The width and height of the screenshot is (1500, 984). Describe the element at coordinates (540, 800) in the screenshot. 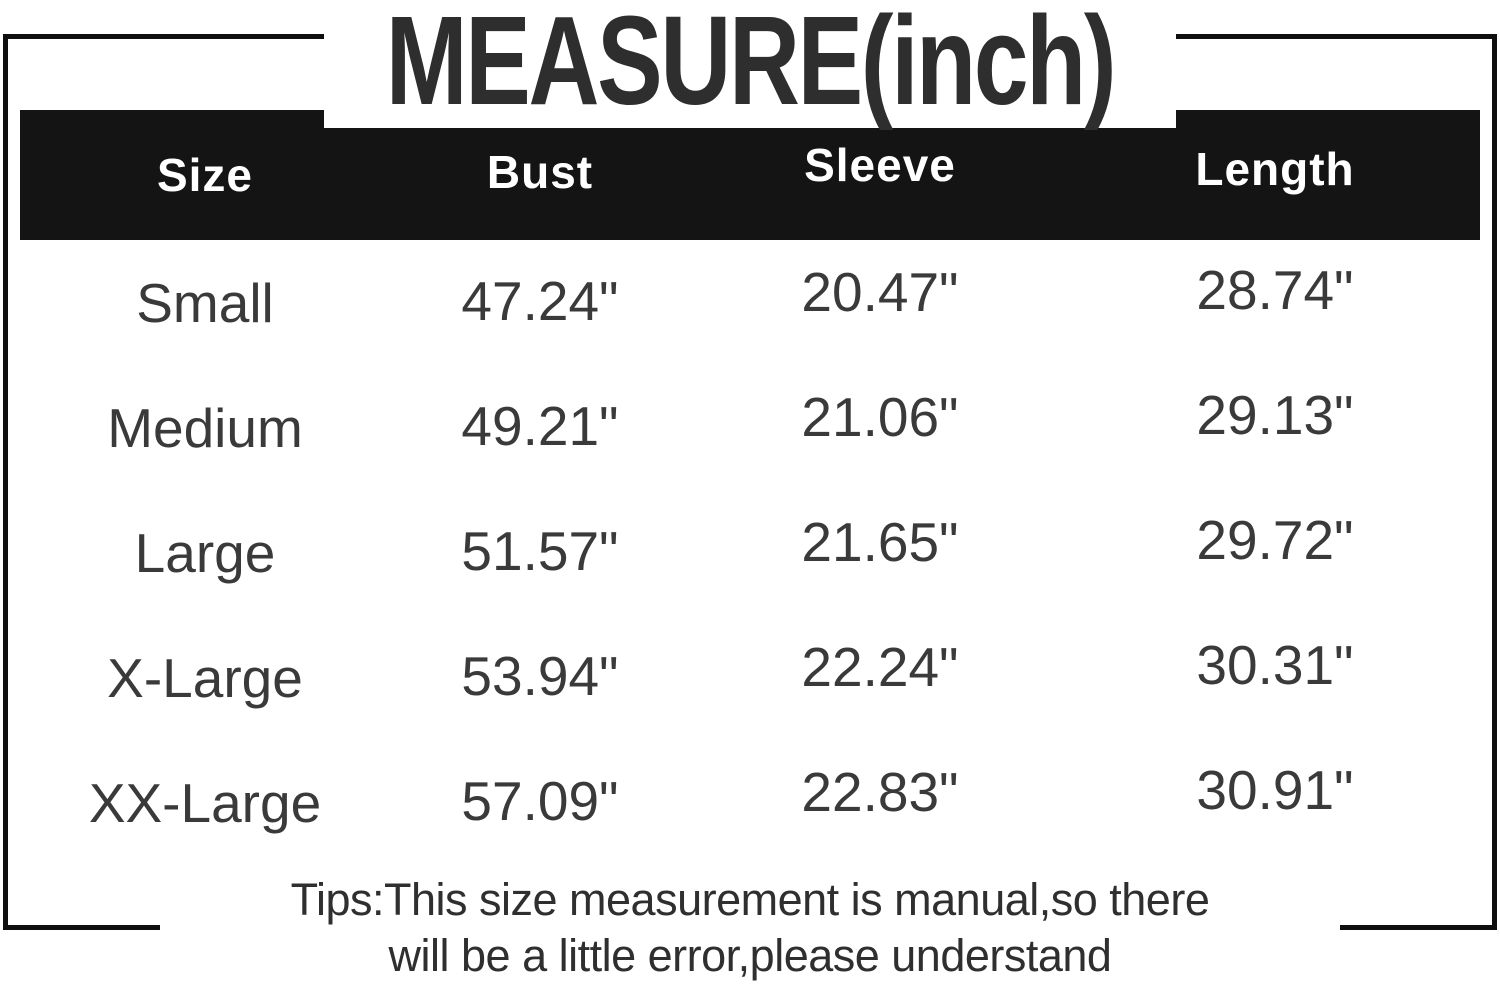

I see `bust-value: 57.09"` at that location.